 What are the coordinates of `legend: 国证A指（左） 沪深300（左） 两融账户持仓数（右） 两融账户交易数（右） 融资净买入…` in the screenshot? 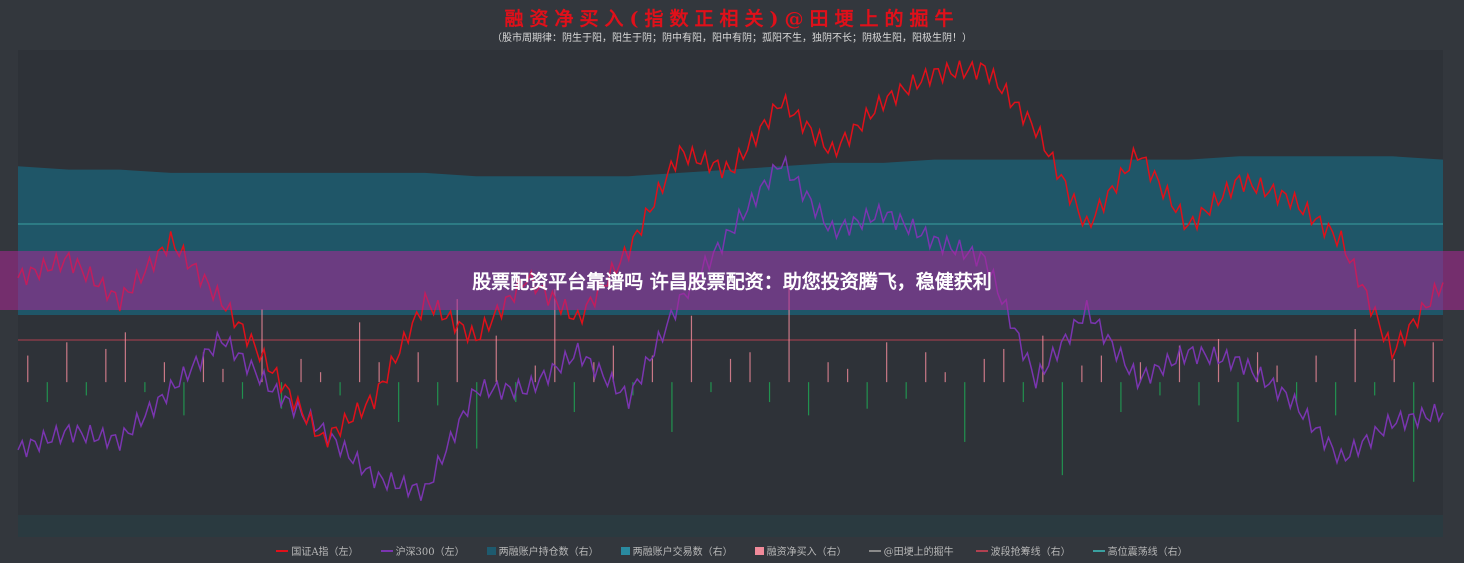 It's located at (732, 550).